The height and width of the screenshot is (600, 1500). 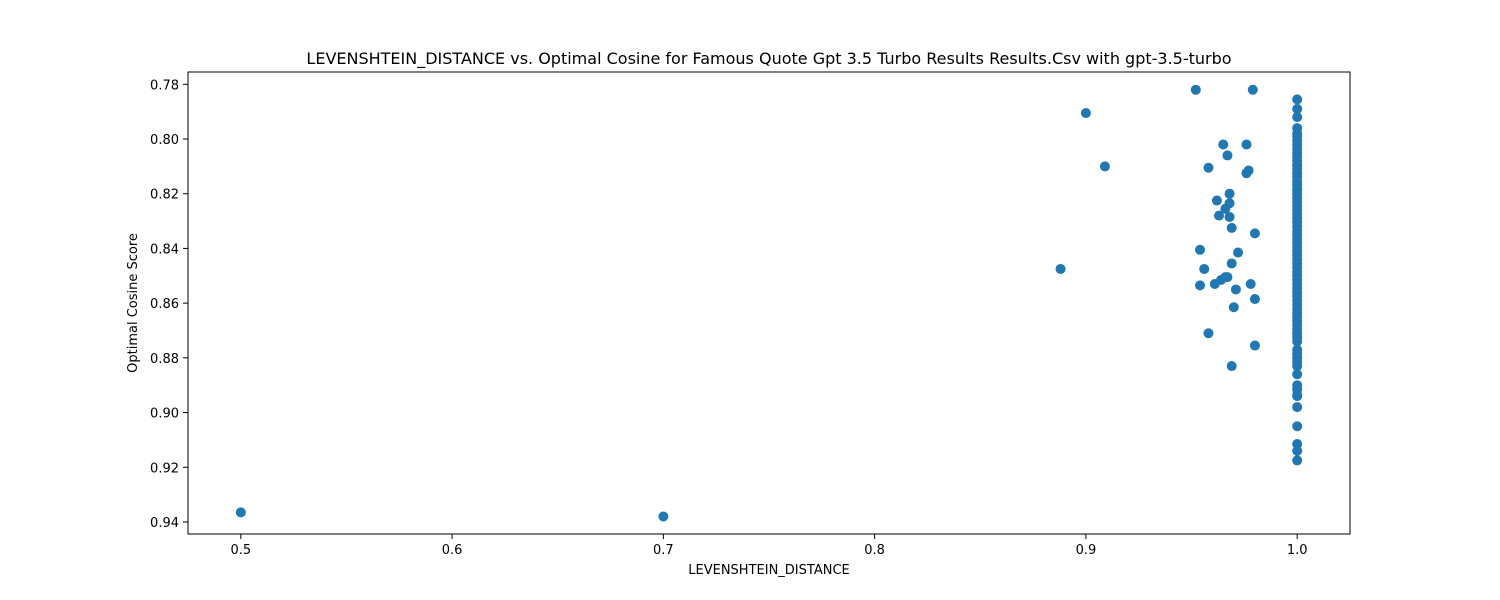 I want to click on y-axis: 0.78 0.80 0.82 0.84 0.86 0.88 0.90 0.92 0.94, so click(x=169, y=304).